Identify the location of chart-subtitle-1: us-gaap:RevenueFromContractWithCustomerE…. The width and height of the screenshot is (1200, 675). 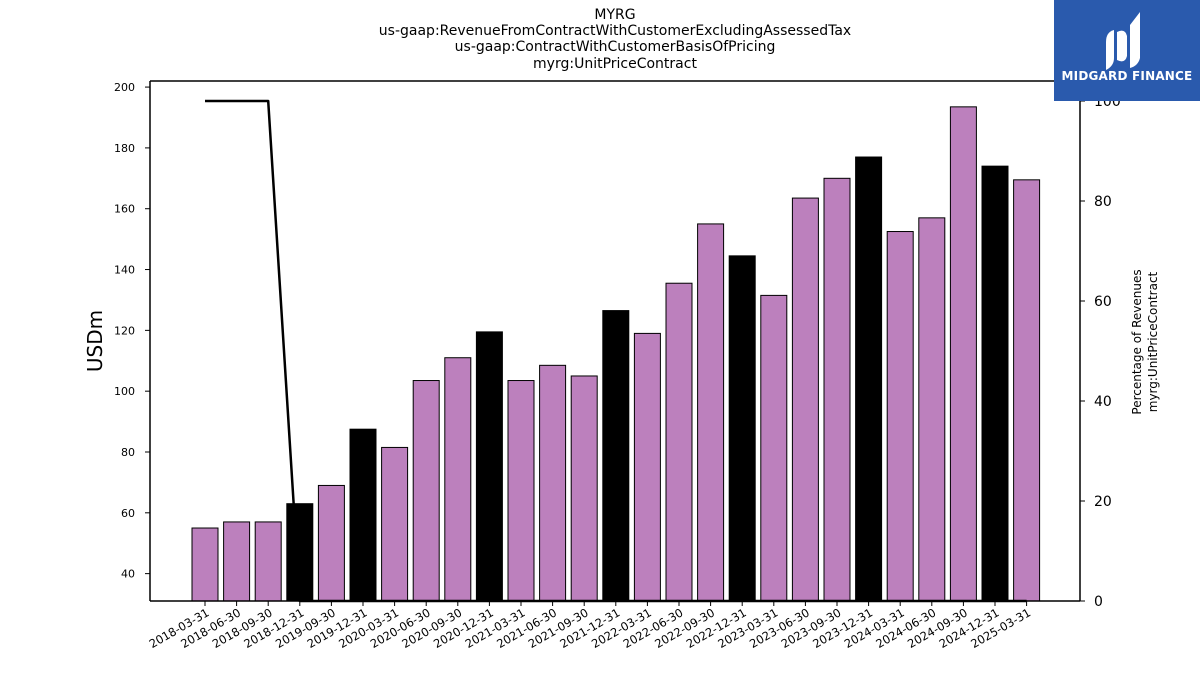
(615, 31).